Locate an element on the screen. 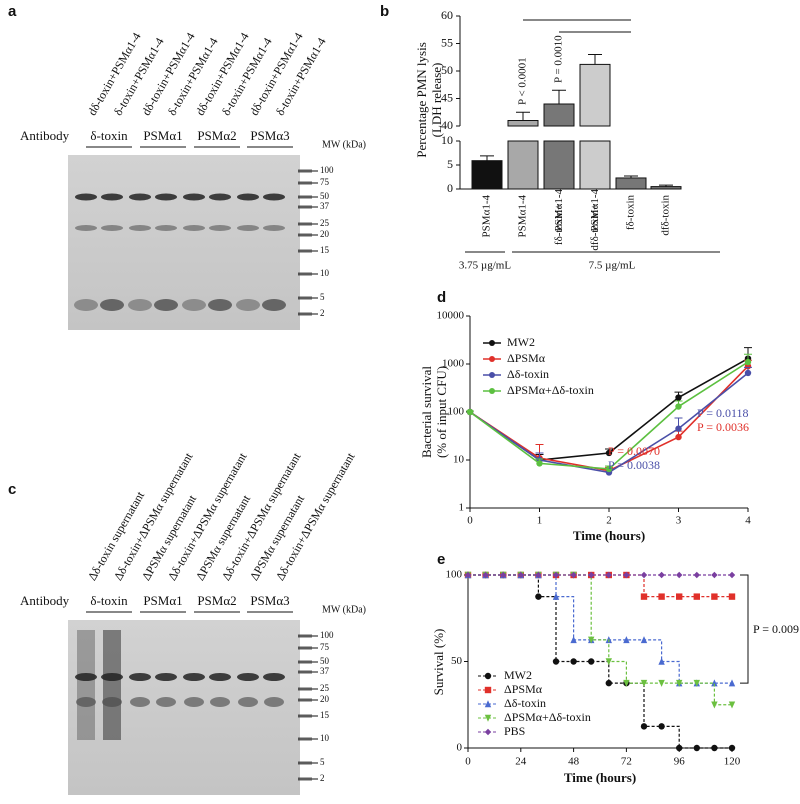 This screenshot has height=804, width=800. x-tick-label: 48 is located at coordinates (574, 762).